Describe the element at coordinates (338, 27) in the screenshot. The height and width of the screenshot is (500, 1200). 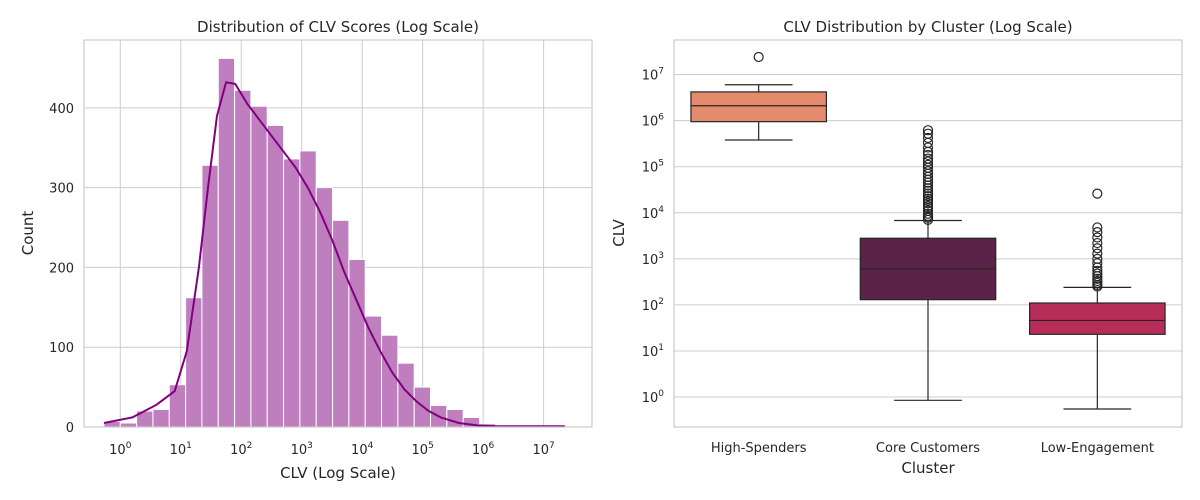
I see `left-chart-title: Distribution of CLV Scores (Log Scale)` at that location.